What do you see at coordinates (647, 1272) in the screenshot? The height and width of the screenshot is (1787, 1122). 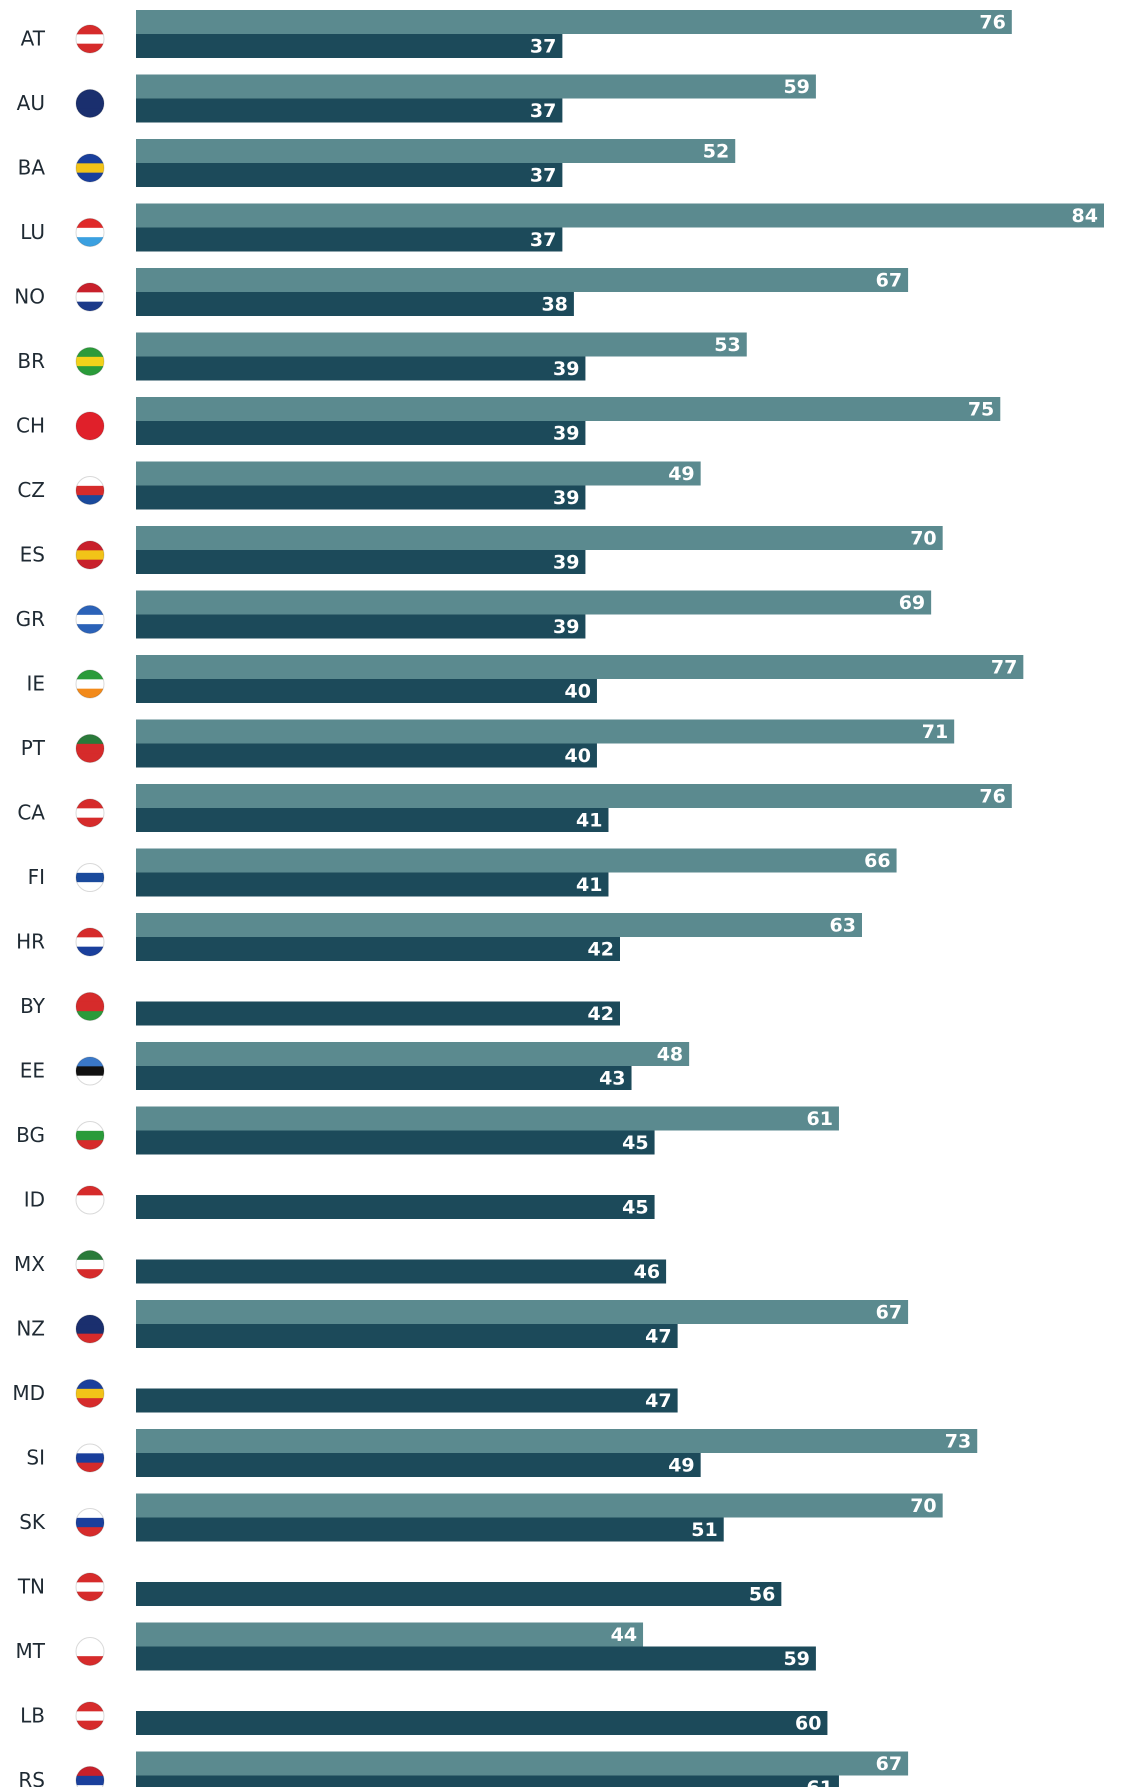 I see `value-label: 46` at bounding box center [647, 1272].